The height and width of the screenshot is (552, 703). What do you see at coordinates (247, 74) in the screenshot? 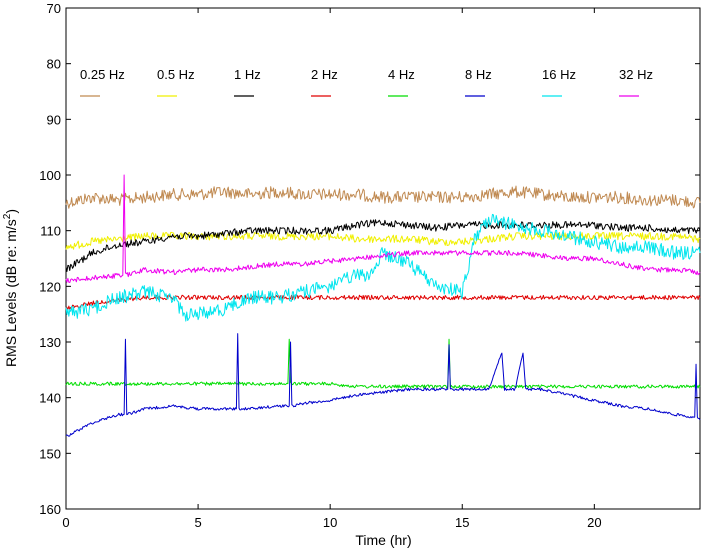
I see `legend-label-2: 1 Hz` at bounding box center [247, 74].